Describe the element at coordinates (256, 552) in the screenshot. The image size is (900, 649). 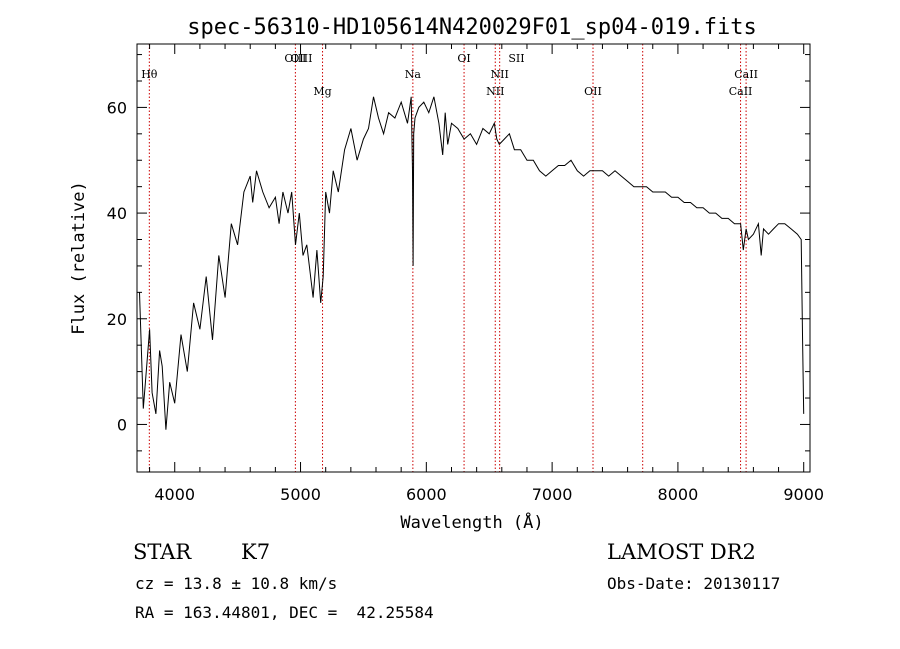
I see `object-subclass: K7` at that location.